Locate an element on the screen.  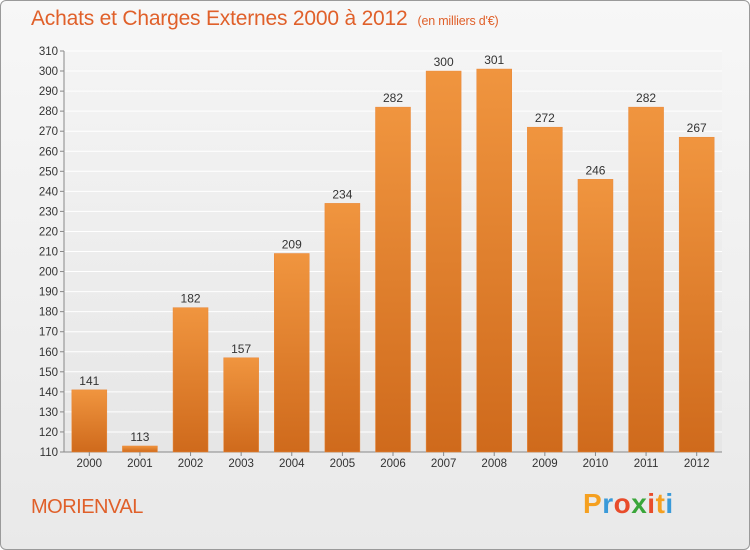
y-tick-label: 290 is located at coordinates (48, 92).